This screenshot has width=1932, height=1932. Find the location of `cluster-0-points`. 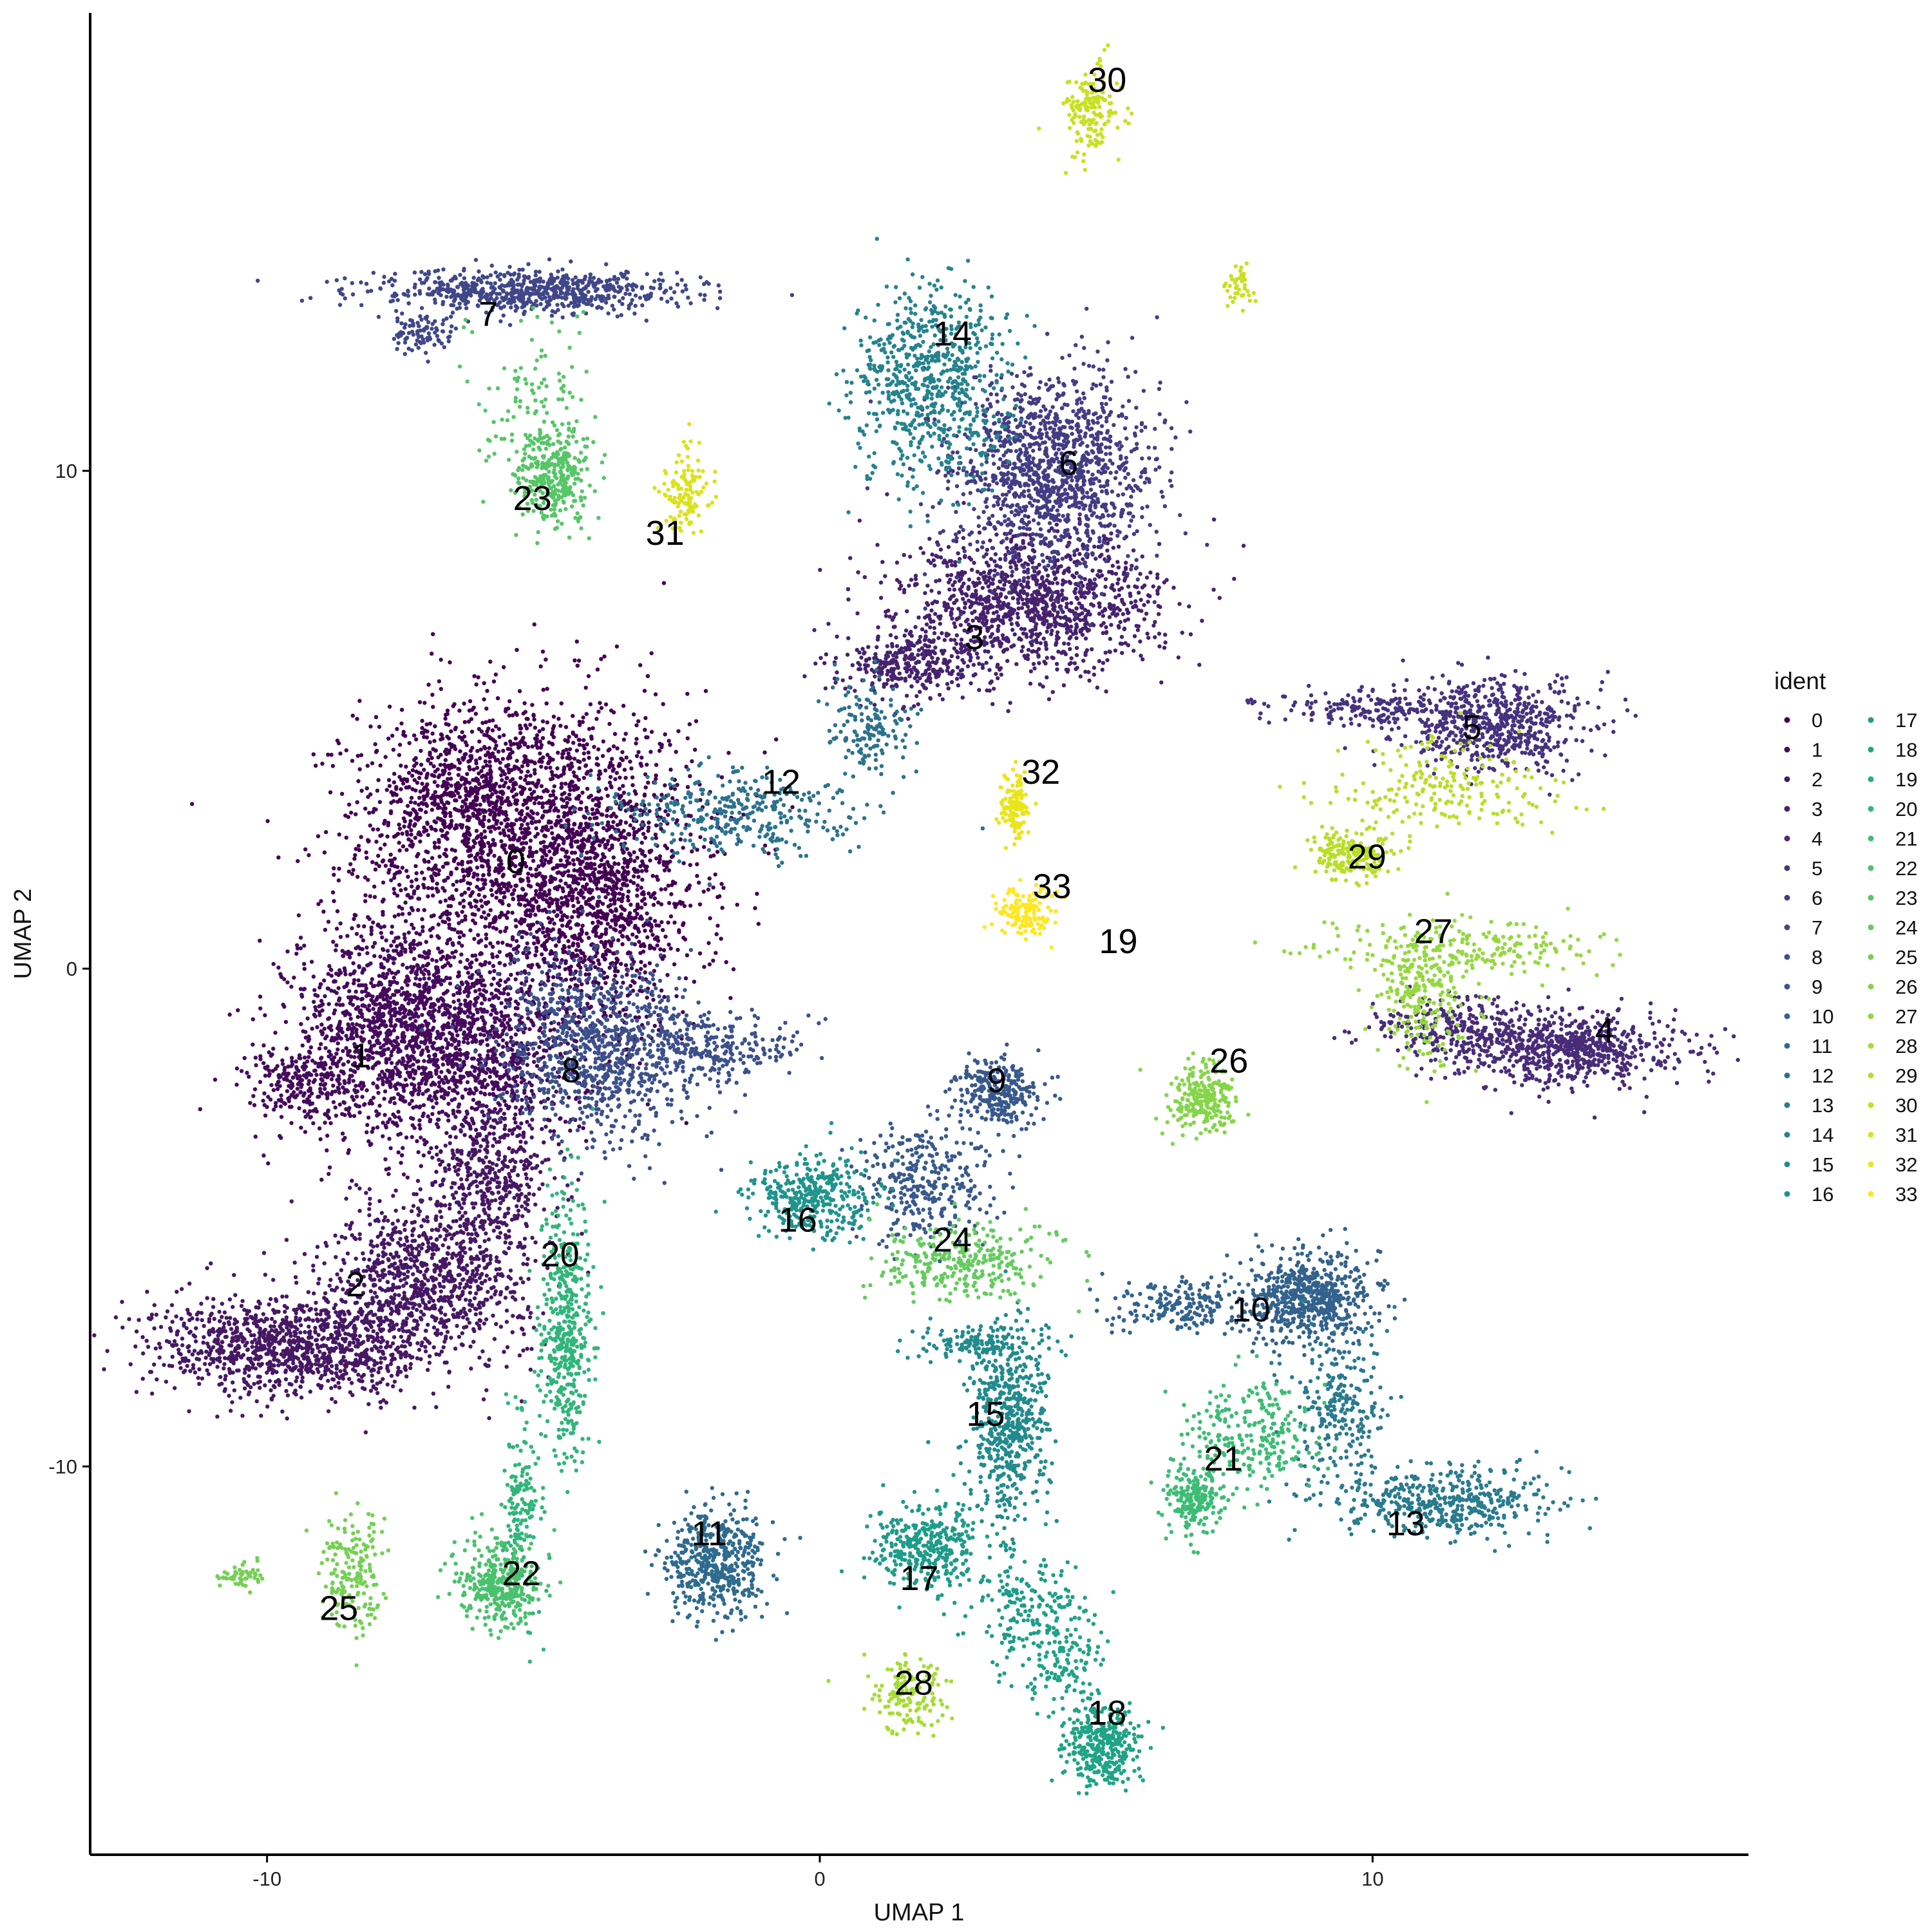

cluster-0-points is located at coordinates (493, 868).